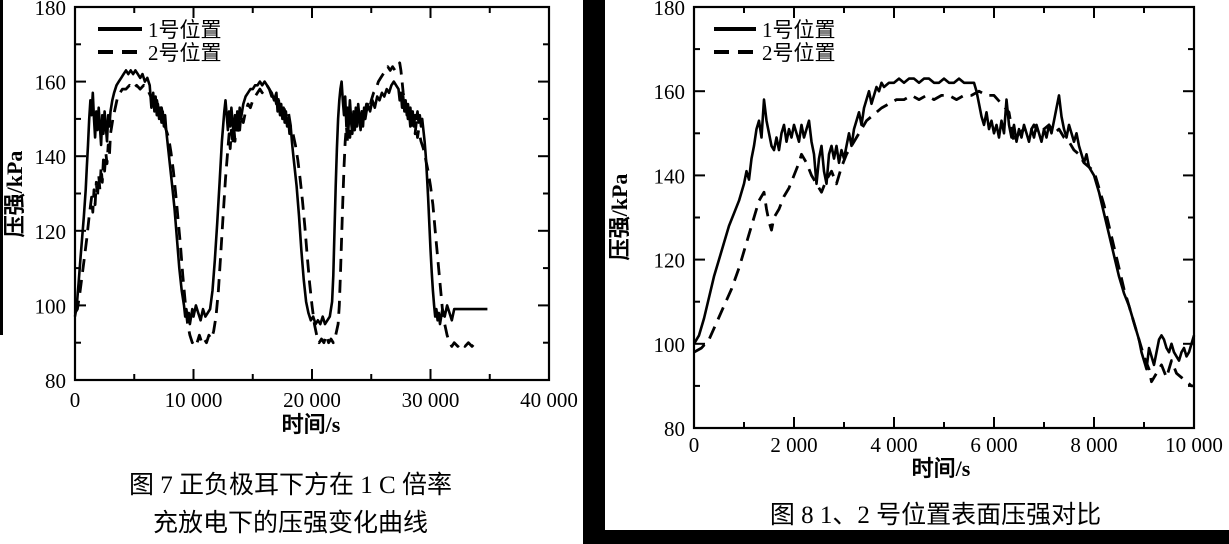 This screenshot has height=544, width=1229. Describe the element at coordinates (312, 400) in the screenshot. I see `x-tick-label: 20 000` at that location.